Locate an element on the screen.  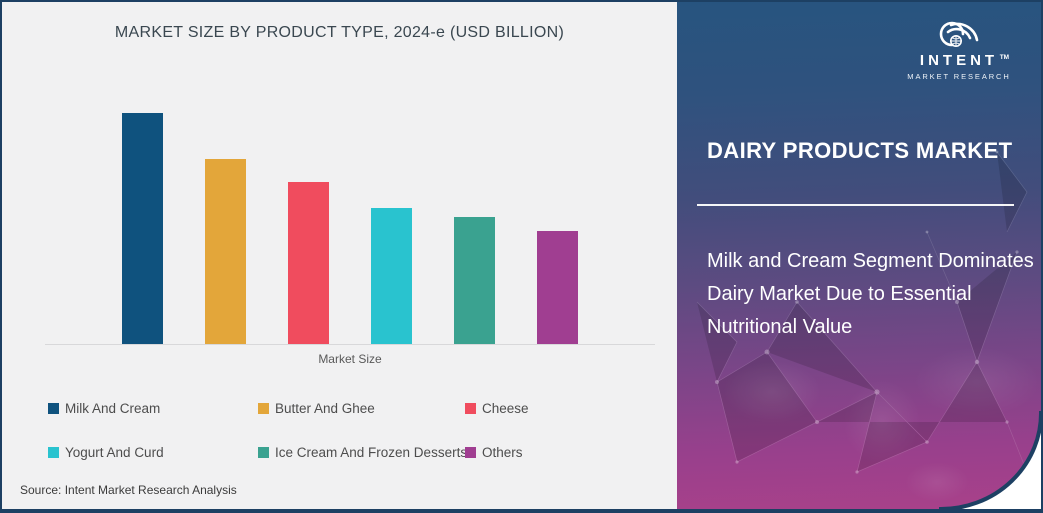
logo-signal-icon is located at coordinates (959, 34).